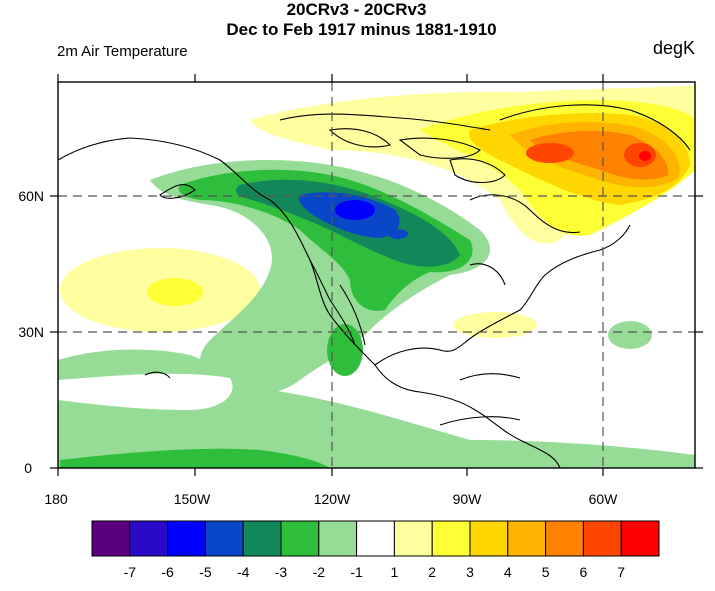 Image resolution: width=715 pixels, height=591 pixels. I want to click on lat-tick-30n: 30N, so click(31, 332).